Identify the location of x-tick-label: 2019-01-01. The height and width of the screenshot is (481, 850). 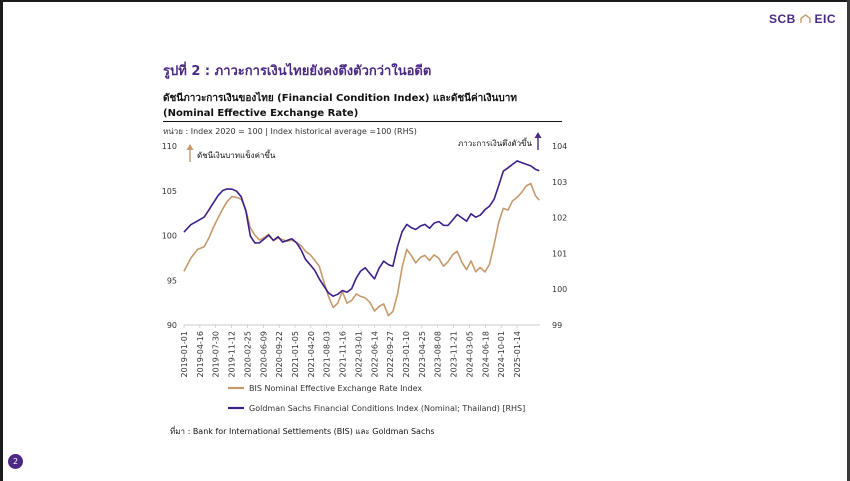
(184, 354).